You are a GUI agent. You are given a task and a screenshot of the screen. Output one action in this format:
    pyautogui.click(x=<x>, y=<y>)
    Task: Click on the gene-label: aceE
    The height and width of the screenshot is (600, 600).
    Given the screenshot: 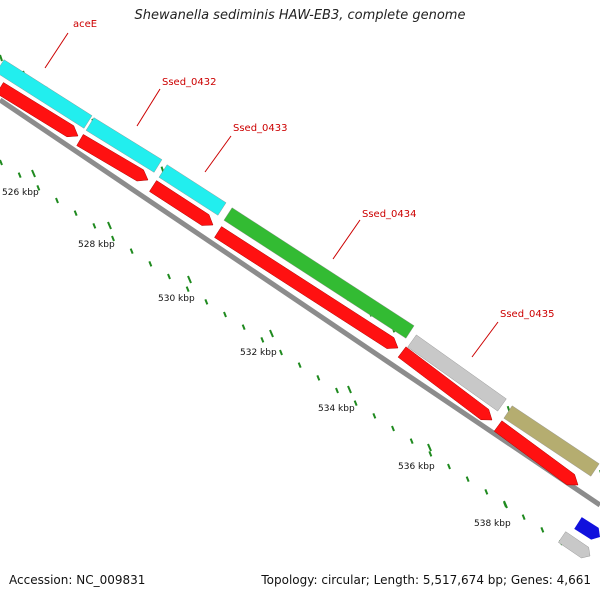 What is the action you would take?
    pyautogui.click(x=85, y=24)
    